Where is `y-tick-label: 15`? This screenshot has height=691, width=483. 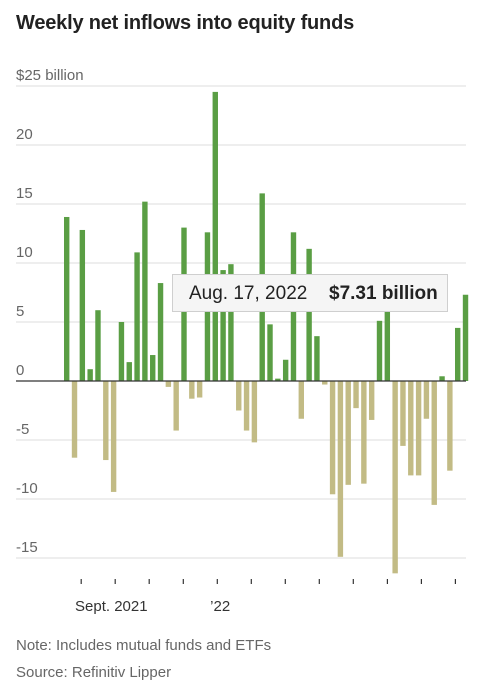
y-tick-label: 15 is located at coordinates (24, 193).